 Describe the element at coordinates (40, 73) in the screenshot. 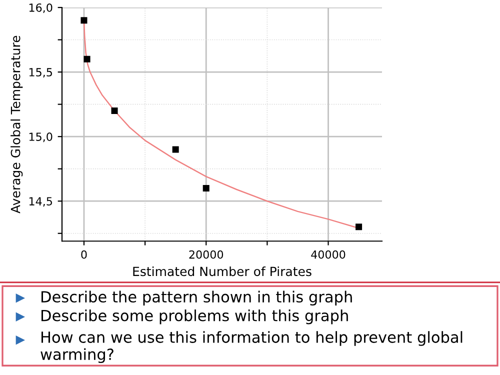

I see `y-tick-label: 15,5` at that location.